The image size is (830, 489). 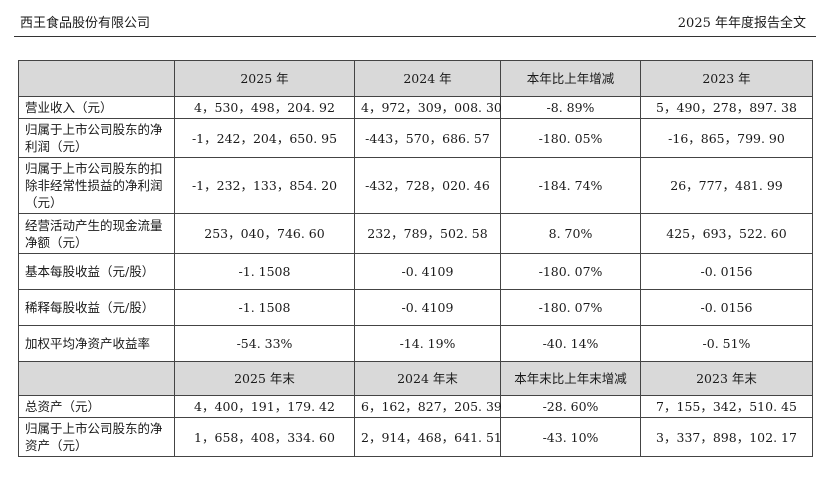 I want to click on value-cell: 232，789，502. 58, so click(x=427, y=233).